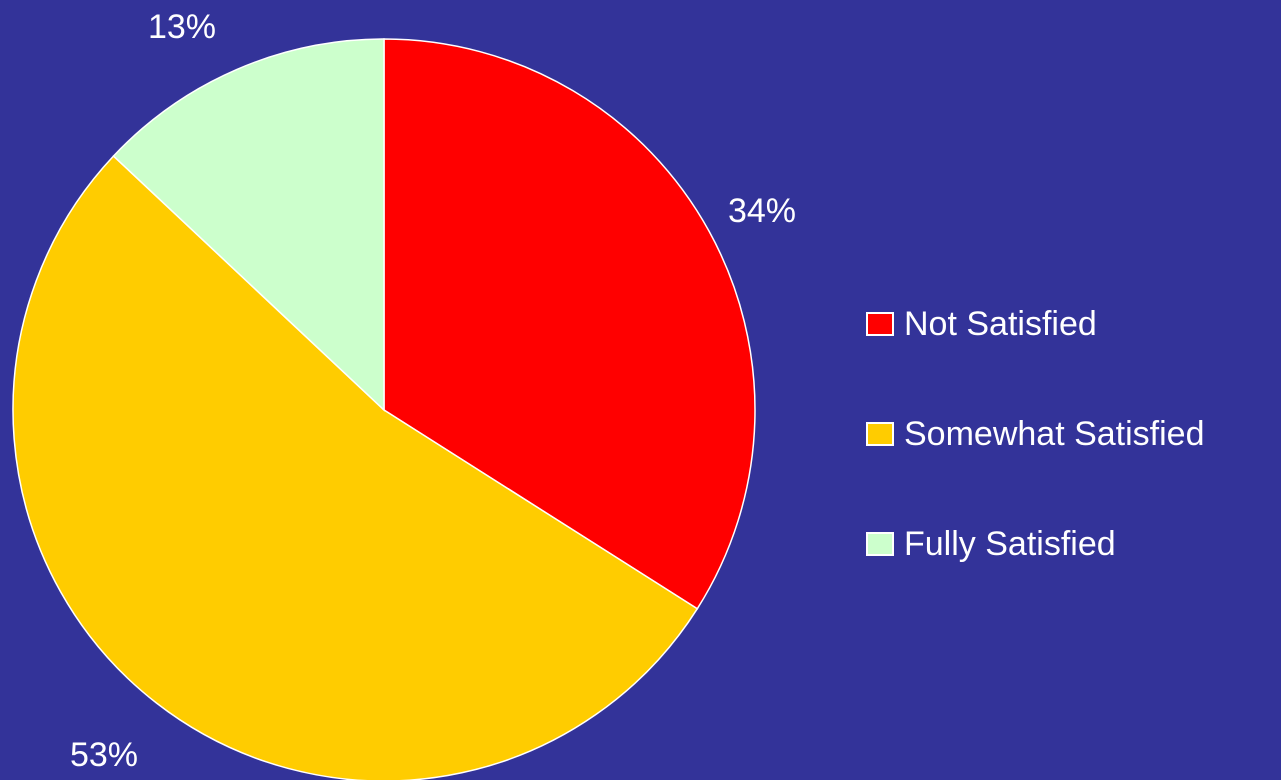  Describe the element at coordinates (248, 225) in the screenshot. I see `pie-slice-fully-satisfied` at that location.